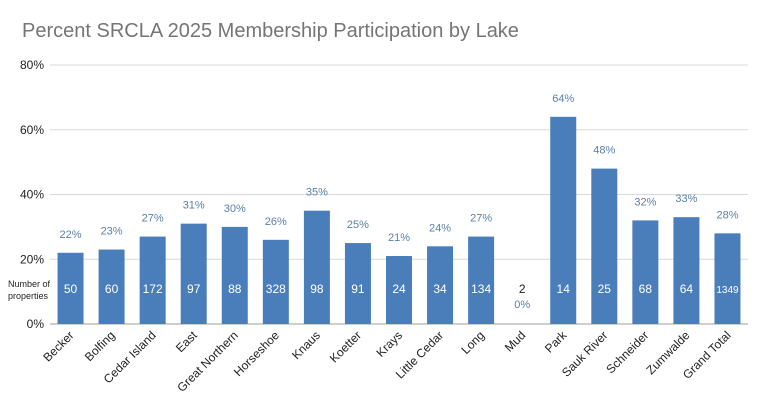  I want to click on percent-label: 26%, so click(276, 222).